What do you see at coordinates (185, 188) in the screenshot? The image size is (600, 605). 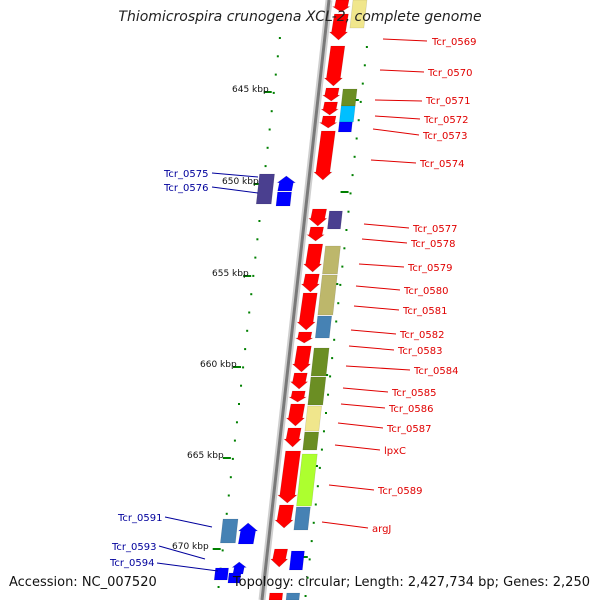 I see `gene-label-tcr-0576: Tcr_0576` at bounding box center [185, 188].